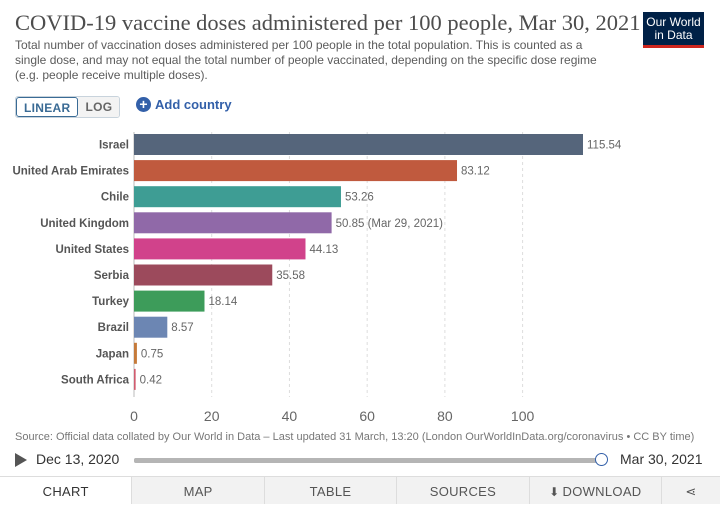 Image resolution: width=720 pixels, height=507 pixels. I want to click on value-label: 50.85 (Mar 29, 2021), so click(390, 224).